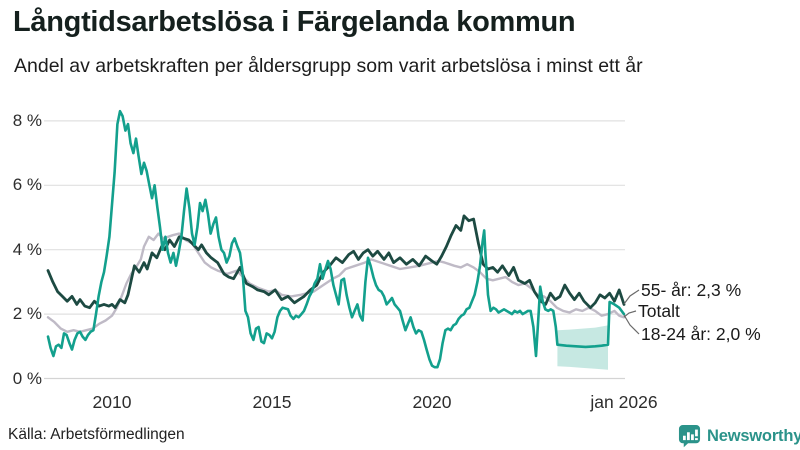  Describe the element at coordinates (691, 290) in the screenshot. I see `series-end-label-55-r: 55- år: 2,3 %` at that location.